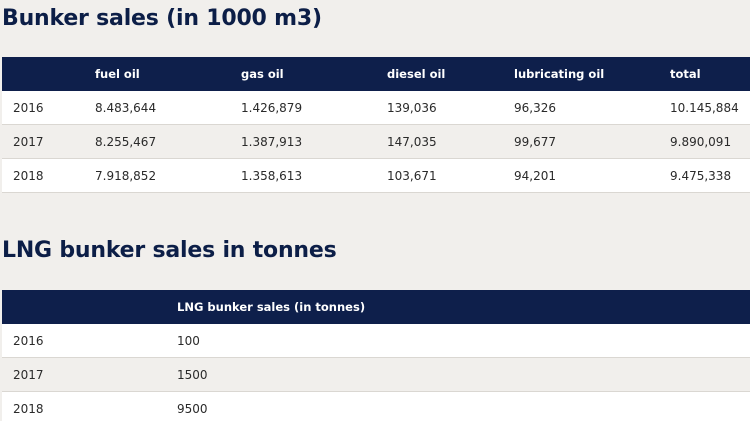  I want to click on cell-lng-sales: 1500, so click(463, 374).